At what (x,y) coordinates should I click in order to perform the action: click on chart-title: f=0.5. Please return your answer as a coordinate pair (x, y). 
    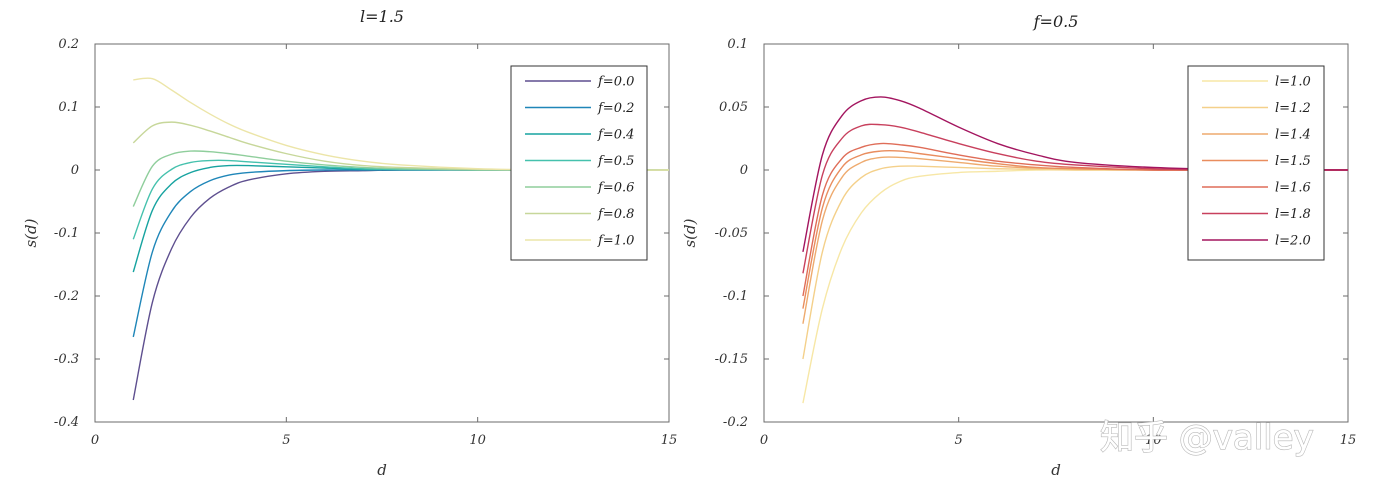
    Looking at the image, I should click on (1056, 21).